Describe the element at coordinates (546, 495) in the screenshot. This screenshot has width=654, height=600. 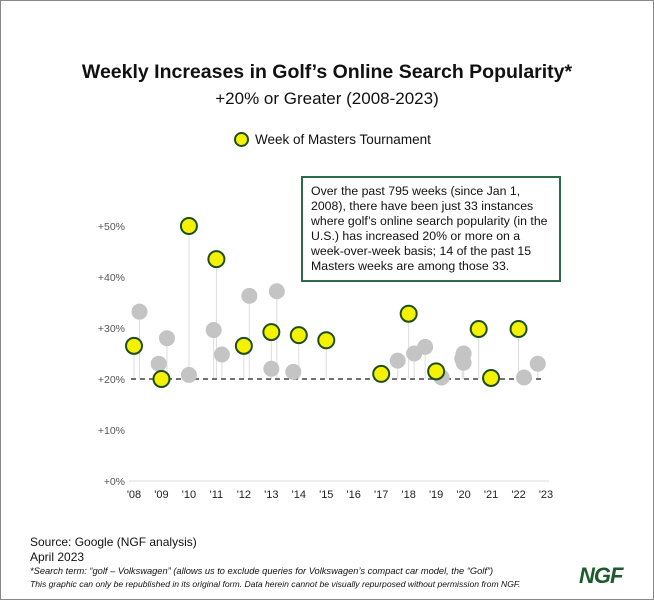
I see `x-tick-label: '23` at that location.